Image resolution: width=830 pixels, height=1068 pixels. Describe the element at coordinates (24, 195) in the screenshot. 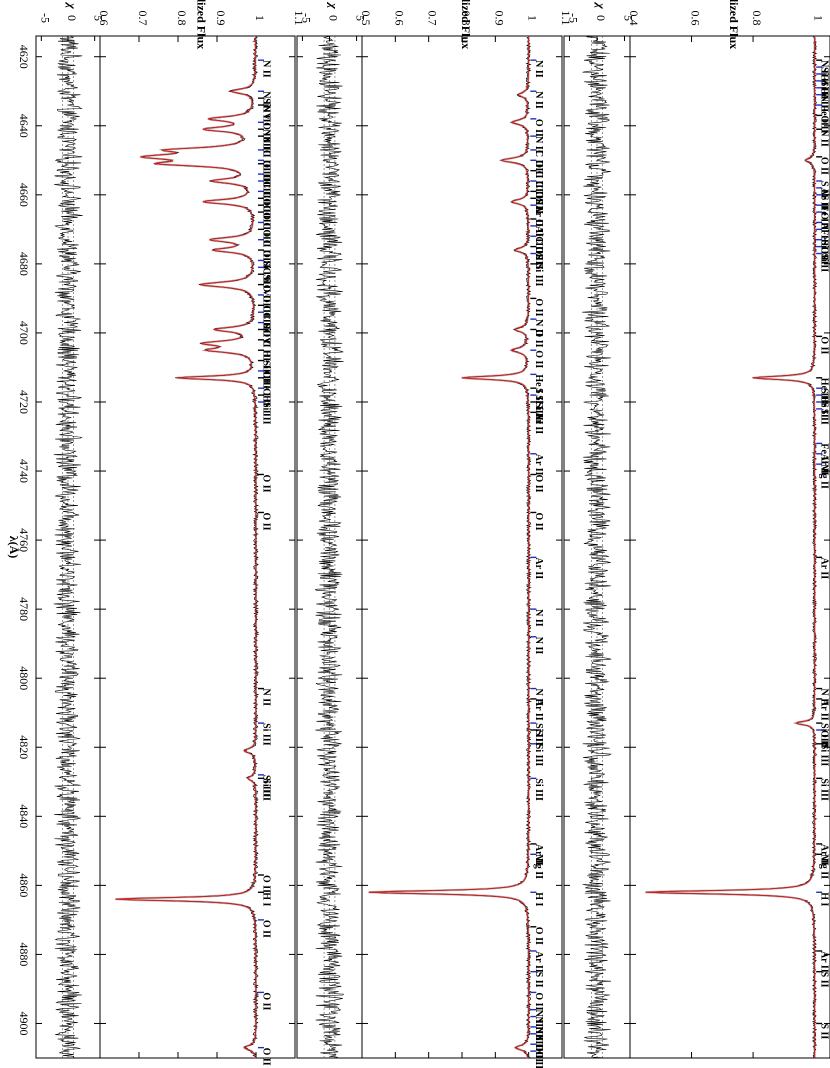

I see `x-tick-label: 4660` at that location.